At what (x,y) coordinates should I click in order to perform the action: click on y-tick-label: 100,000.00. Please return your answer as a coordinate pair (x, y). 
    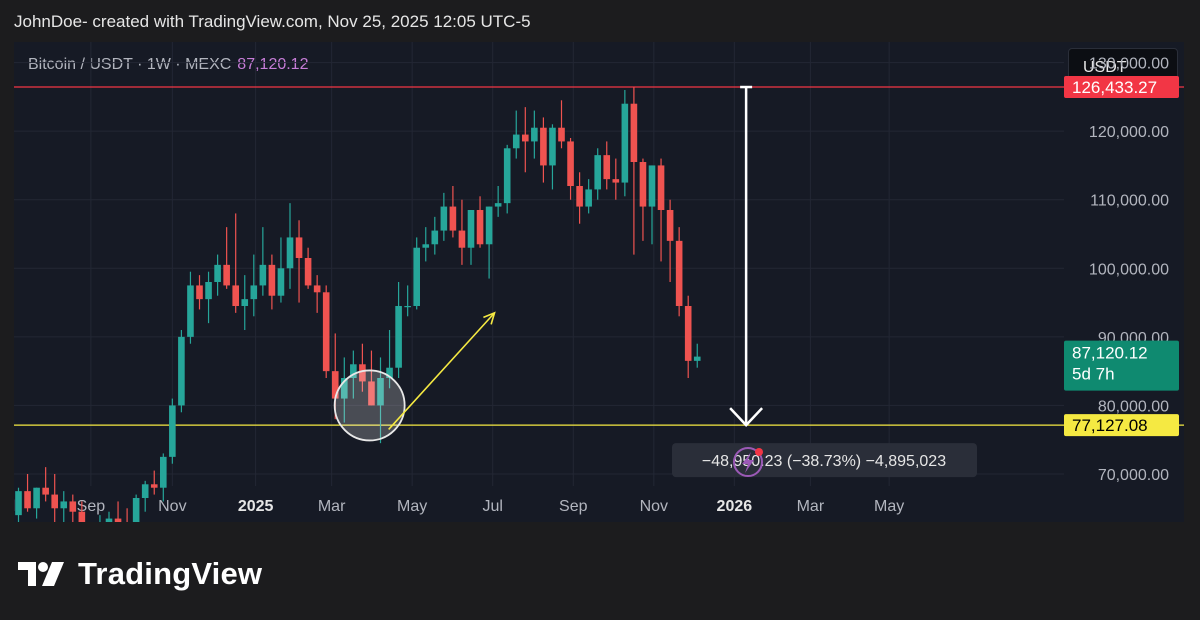
    Looking at the image, I should click on (1129, 269).